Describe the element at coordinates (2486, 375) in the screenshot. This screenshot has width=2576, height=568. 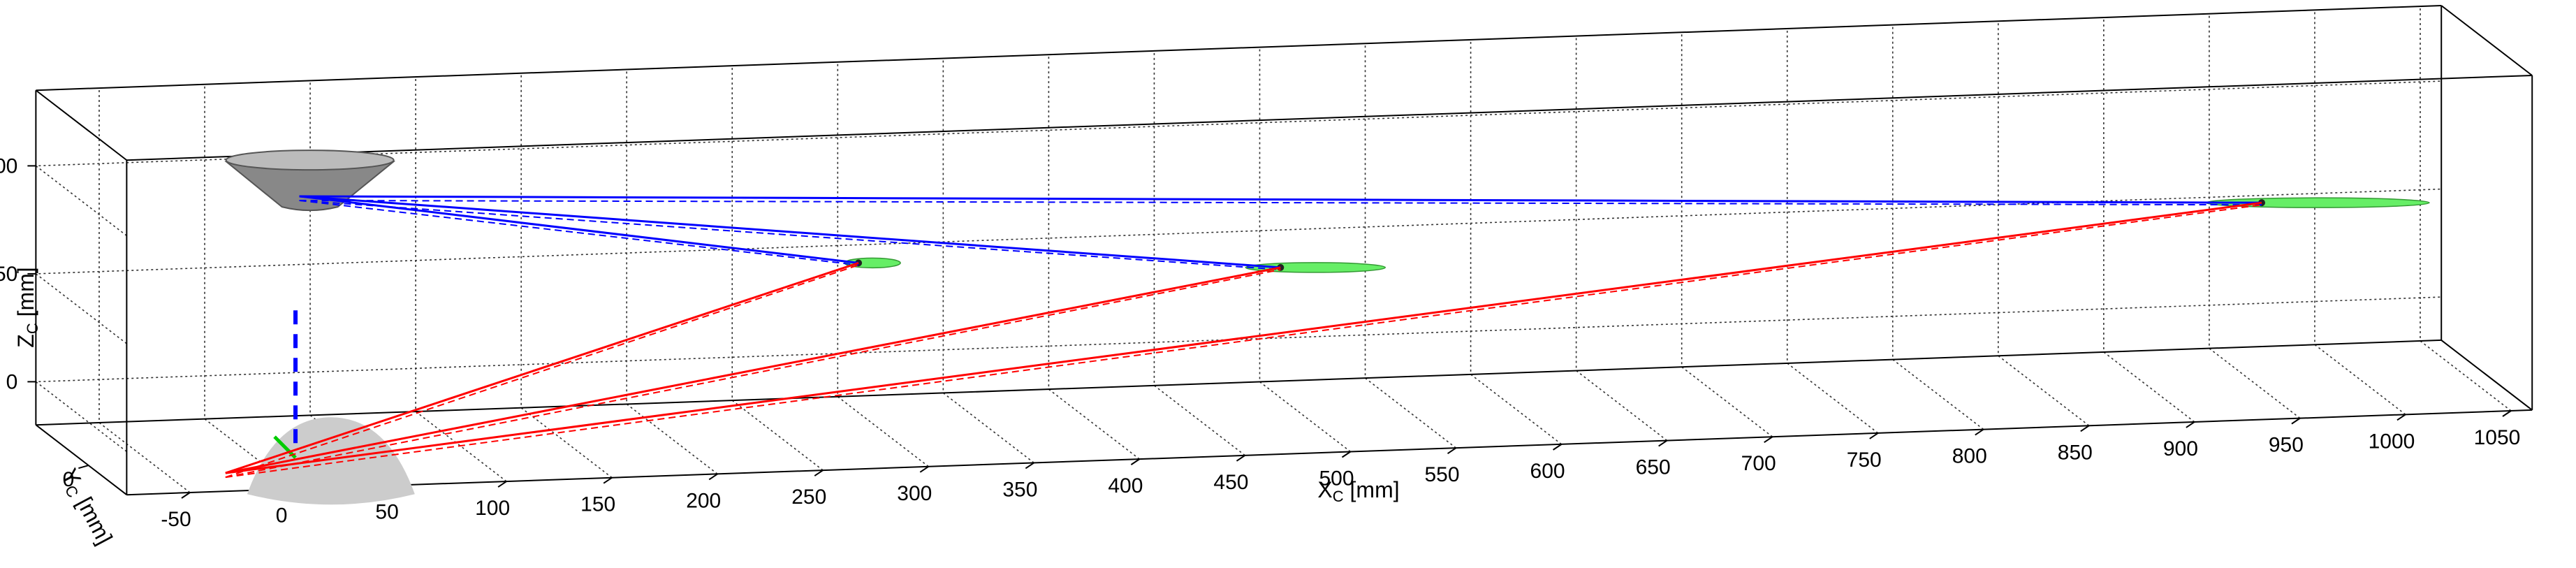
I see `box-right-bottom-depth-edge` at that location.